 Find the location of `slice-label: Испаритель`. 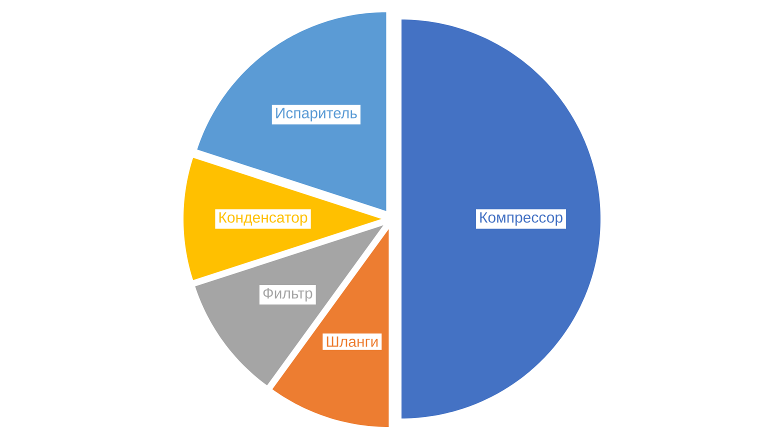

slice-label: Испаритель is located at coordinates (316, 115).